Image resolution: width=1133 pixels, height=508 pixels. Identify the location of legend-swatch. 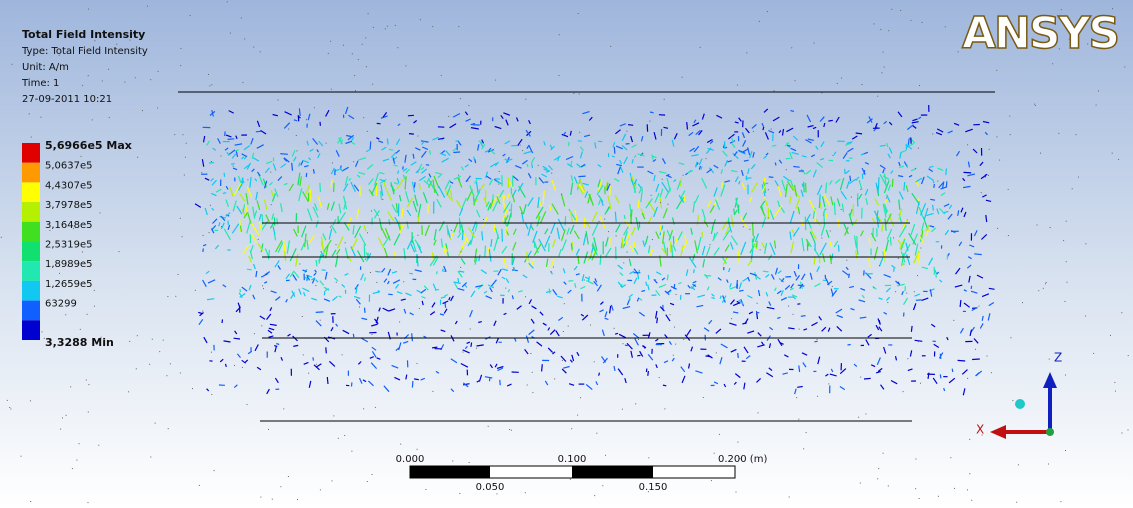
(31, 153).